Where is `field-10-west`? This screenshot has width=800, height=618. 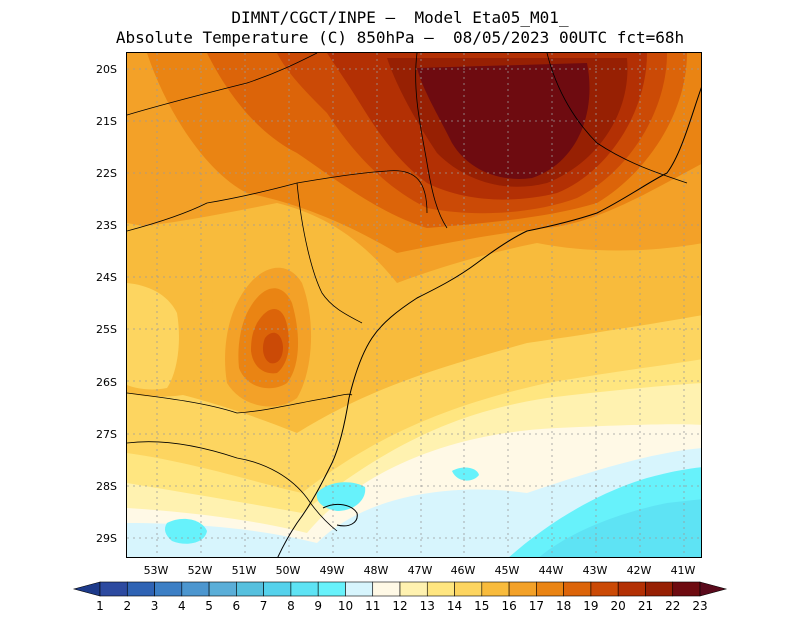
field-10-west is located at coordinates (185, 531).